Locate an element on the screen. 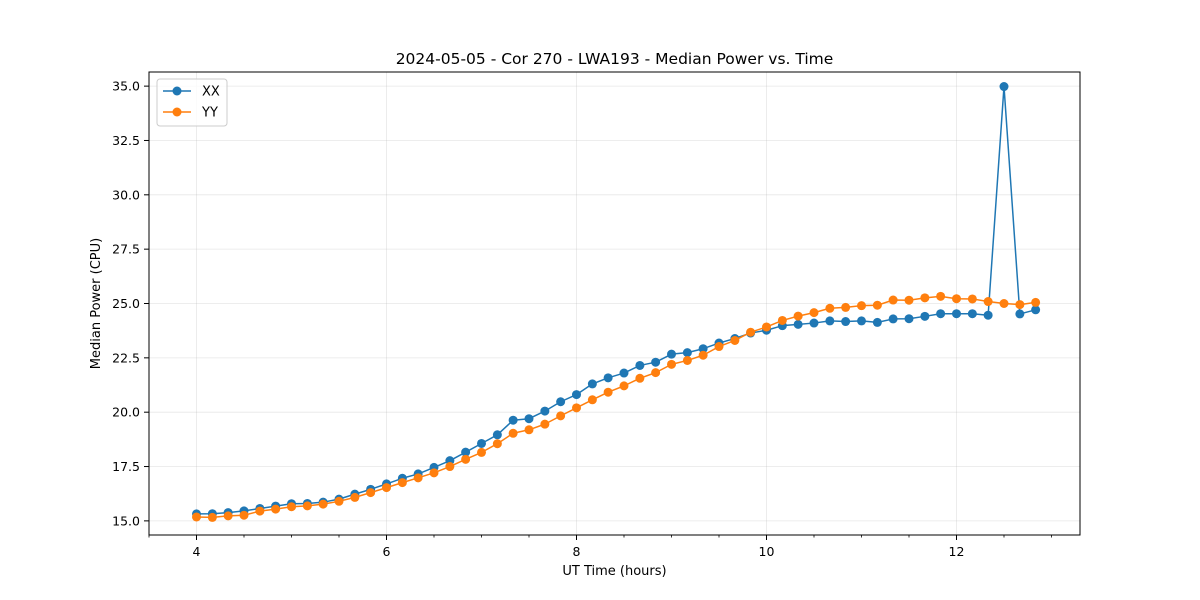  y-tick-label: 35.0 is located at coordinates (126, 86).